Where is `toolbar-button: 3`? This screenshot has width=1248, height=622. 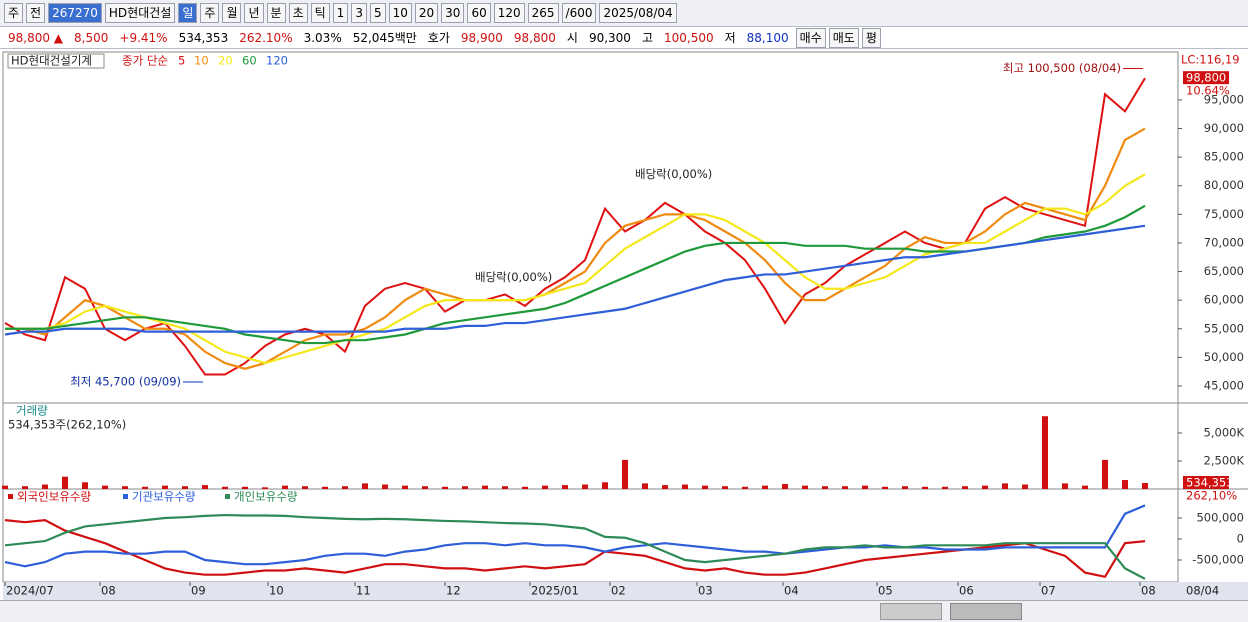 toolbar-button: 3 is located at coordinates (359, 13).